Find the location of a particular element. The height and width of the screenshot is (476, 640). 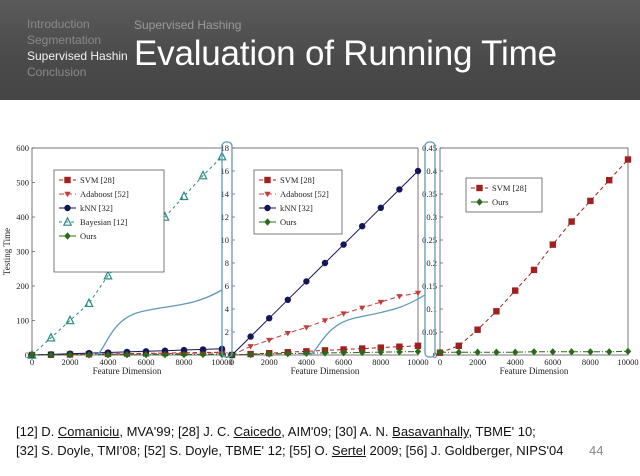

nav-item-supervised-hashing: Supervised Hashing is located at coordinates (77, 56).